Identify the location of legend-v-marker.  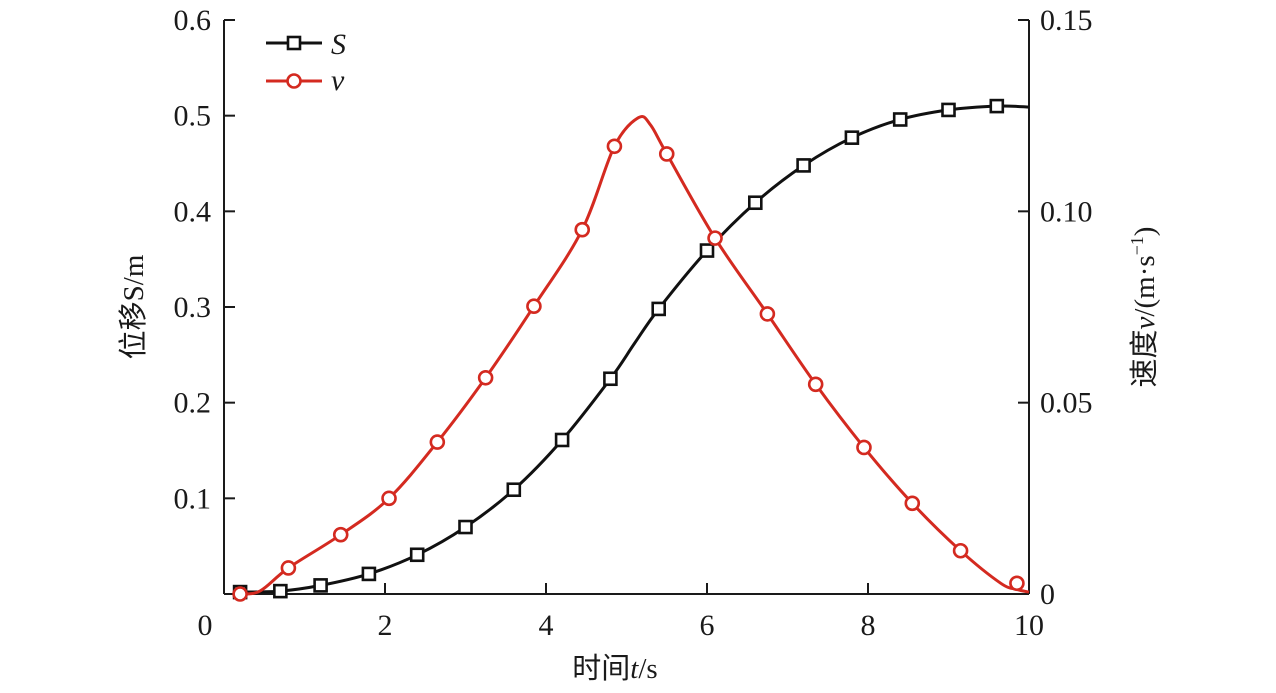
(294, 81).